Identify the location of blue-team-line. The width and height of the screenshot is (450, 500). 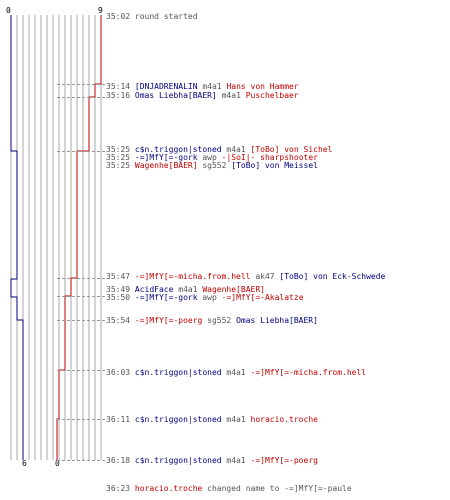
(17, 237).